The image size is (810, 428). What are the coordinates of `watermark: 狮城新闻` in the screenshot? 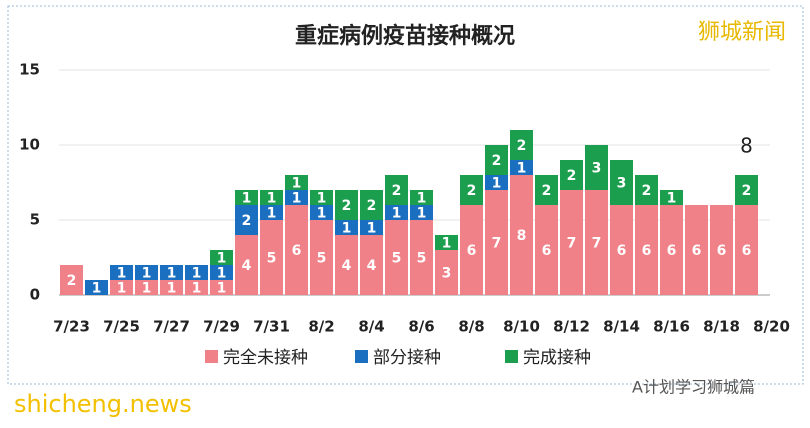 It's located at (742, 32).